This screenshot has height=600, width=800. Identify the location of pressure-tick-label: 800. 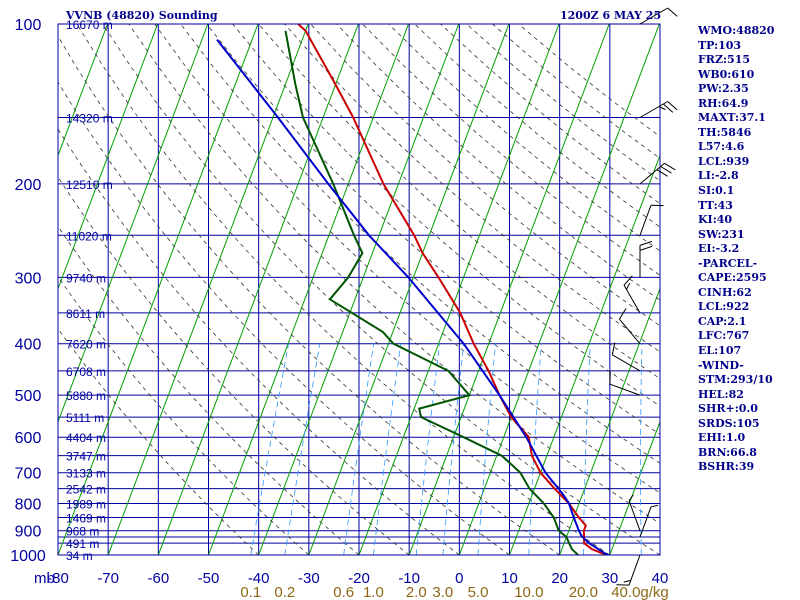
(28, 505).